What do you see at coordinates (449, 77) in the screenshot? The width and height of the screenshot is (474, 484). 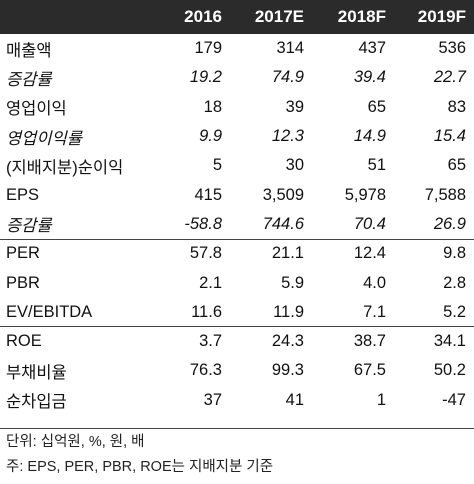 I see `table-cell: 22.7` at bounding box center [449, 77].